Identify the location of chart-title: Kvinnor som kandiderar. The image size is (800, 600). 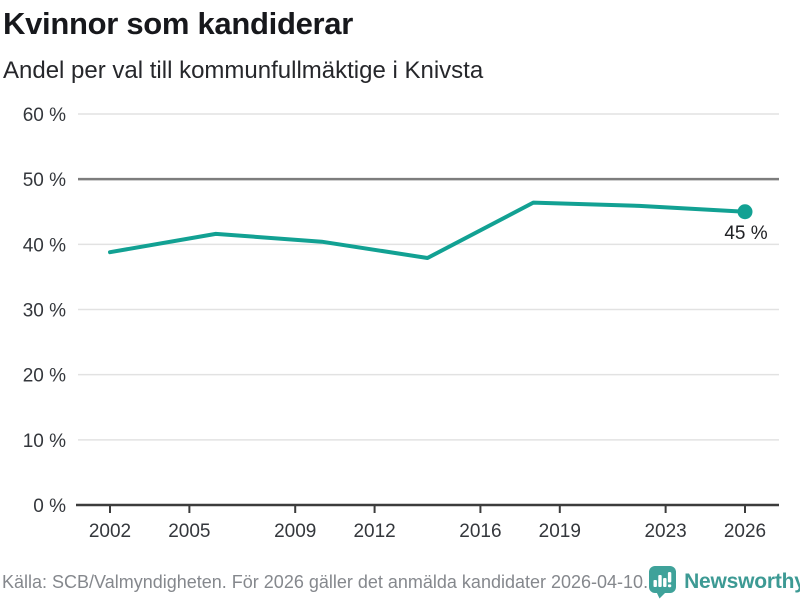
(178, 23).